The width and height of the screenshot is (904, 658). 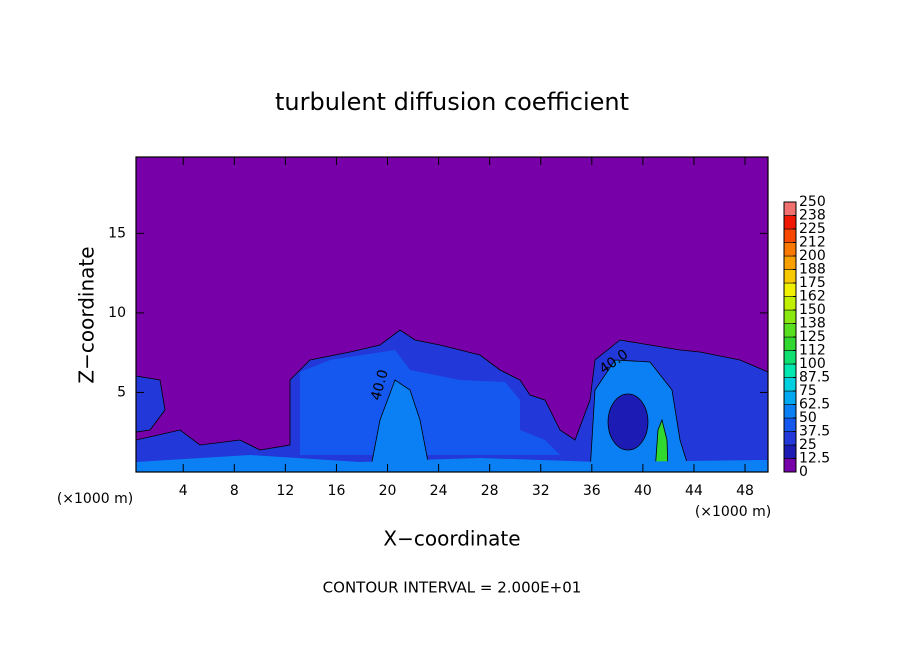 What do you see at coordinates (812, 229) in the screenshot?
I see `colorbar-label: 225` at bounding box center [812, 229].